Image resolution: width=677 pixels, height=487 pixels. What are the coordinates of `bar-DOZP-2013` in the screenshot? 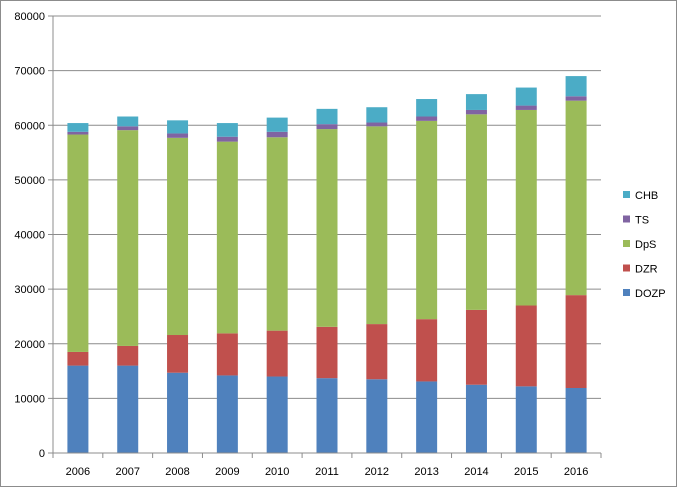 It's located at (427, 417).